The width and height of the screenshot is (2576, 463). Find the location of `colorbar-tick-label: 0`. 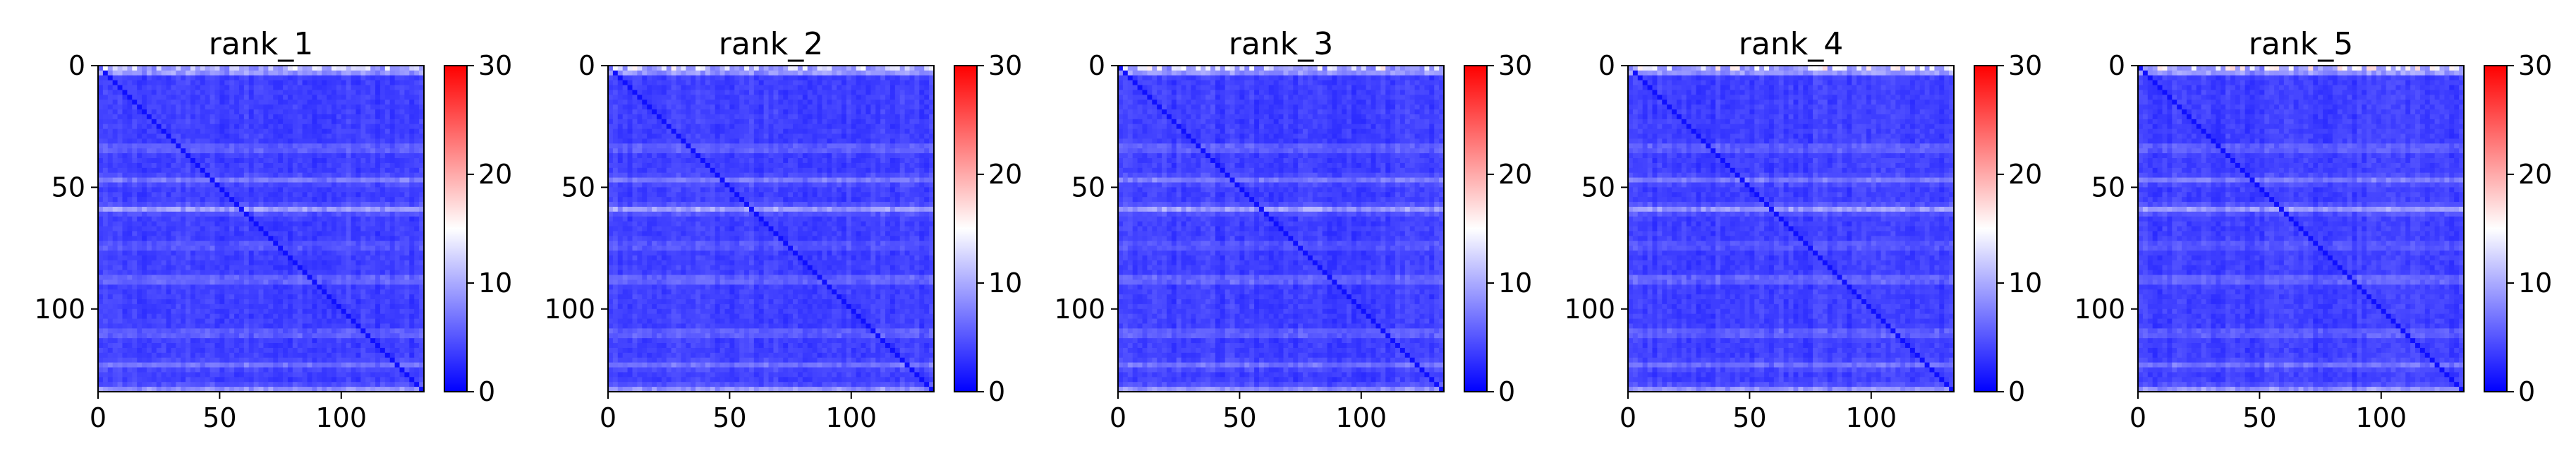

colorbar-tick-label: 0 is located at coordinates (486, 391).